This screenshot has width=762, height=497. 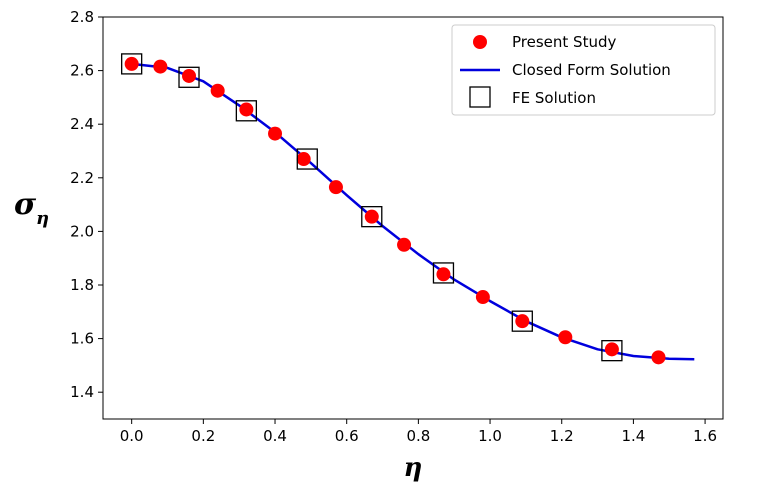 What do you see at coordinates (82, 71) in the screenshot?
I see `y-tick-label: 2.6` at bounding box center [82, 71].